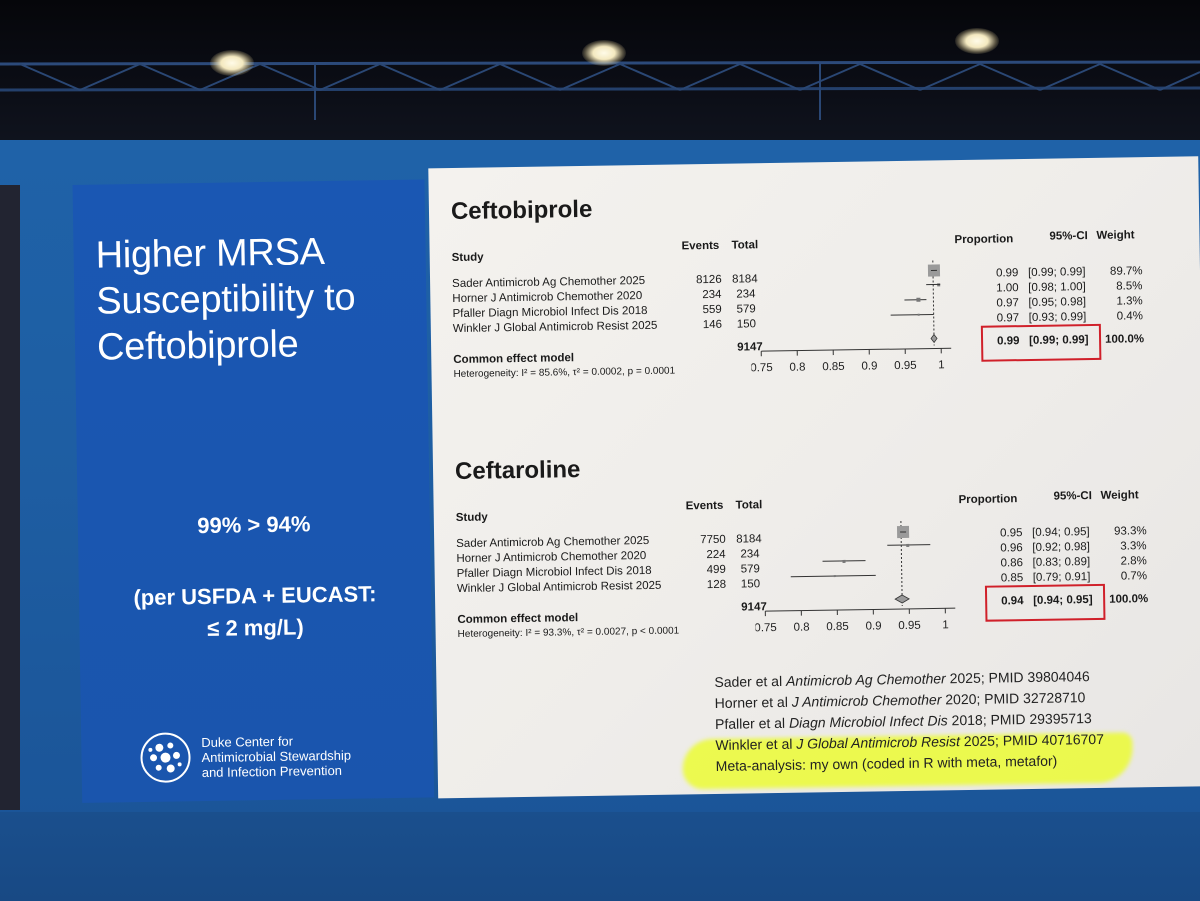 The width and height of the screenshot is (1200, 901). Describe the element at coordinates (165, 757) in the screenshot. I see `logo-dots-icon` at that location.